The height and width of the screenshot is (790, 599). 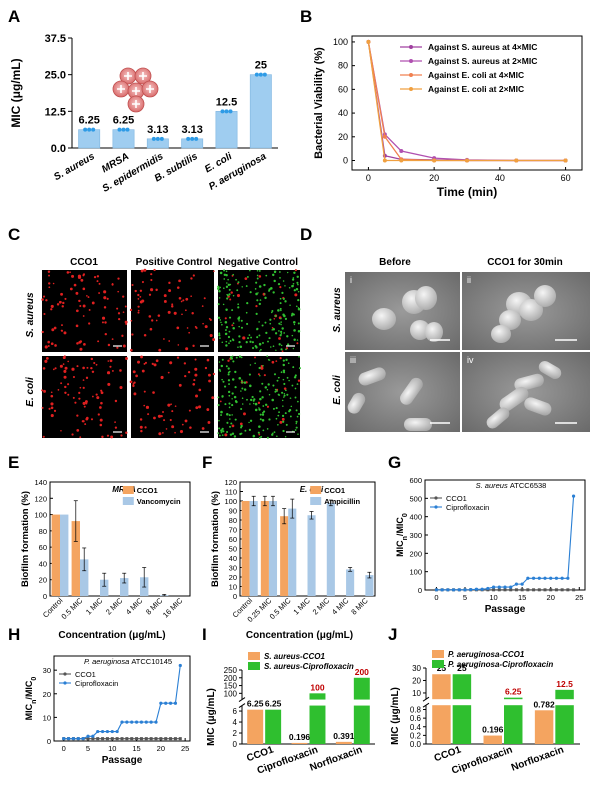 What do you see at coordinates (273, 704) in the screenshot?
I see `data-label: 6.25` at bounding box center [273, 704].